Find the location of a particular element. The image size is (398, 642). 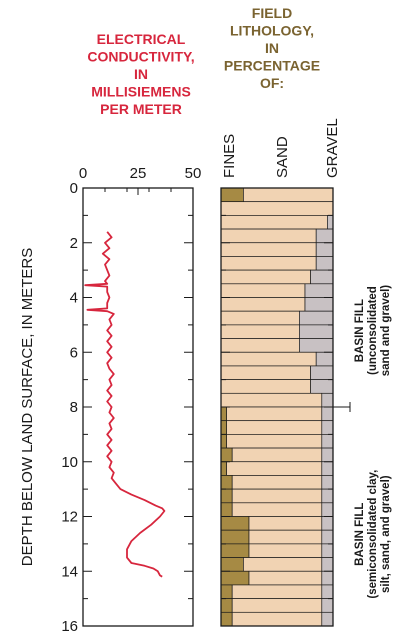

lith-title-line: IN is located at coordinates (272, 48).